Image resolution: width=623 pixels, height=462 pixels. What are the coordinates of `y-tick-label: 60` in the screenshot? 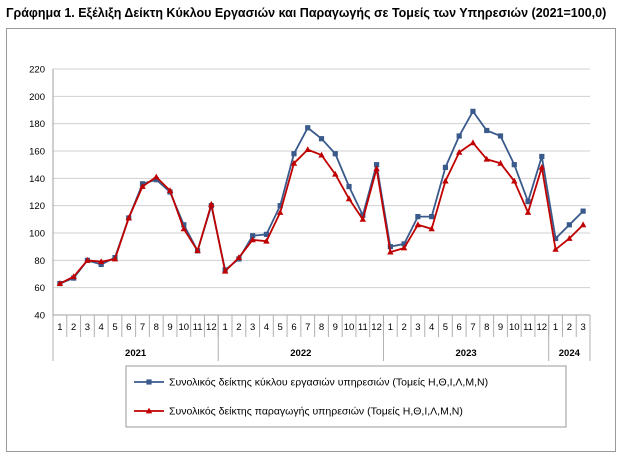 It's located at (39, 288).